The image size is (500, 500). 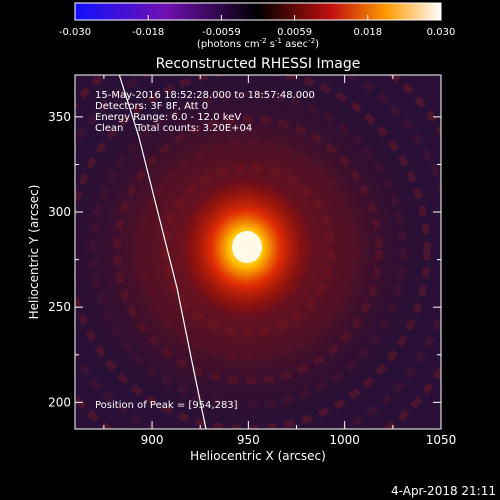 I want to click on x-tick-label: 1000, so click(x=344, y=440).